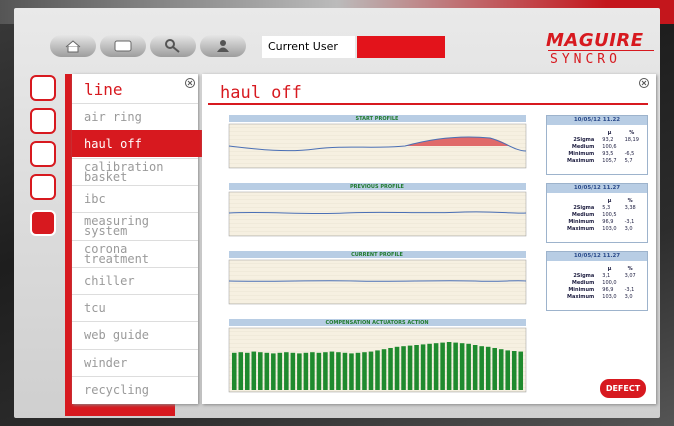  I want to click on menu-item: measuring system, so click(135, 225).